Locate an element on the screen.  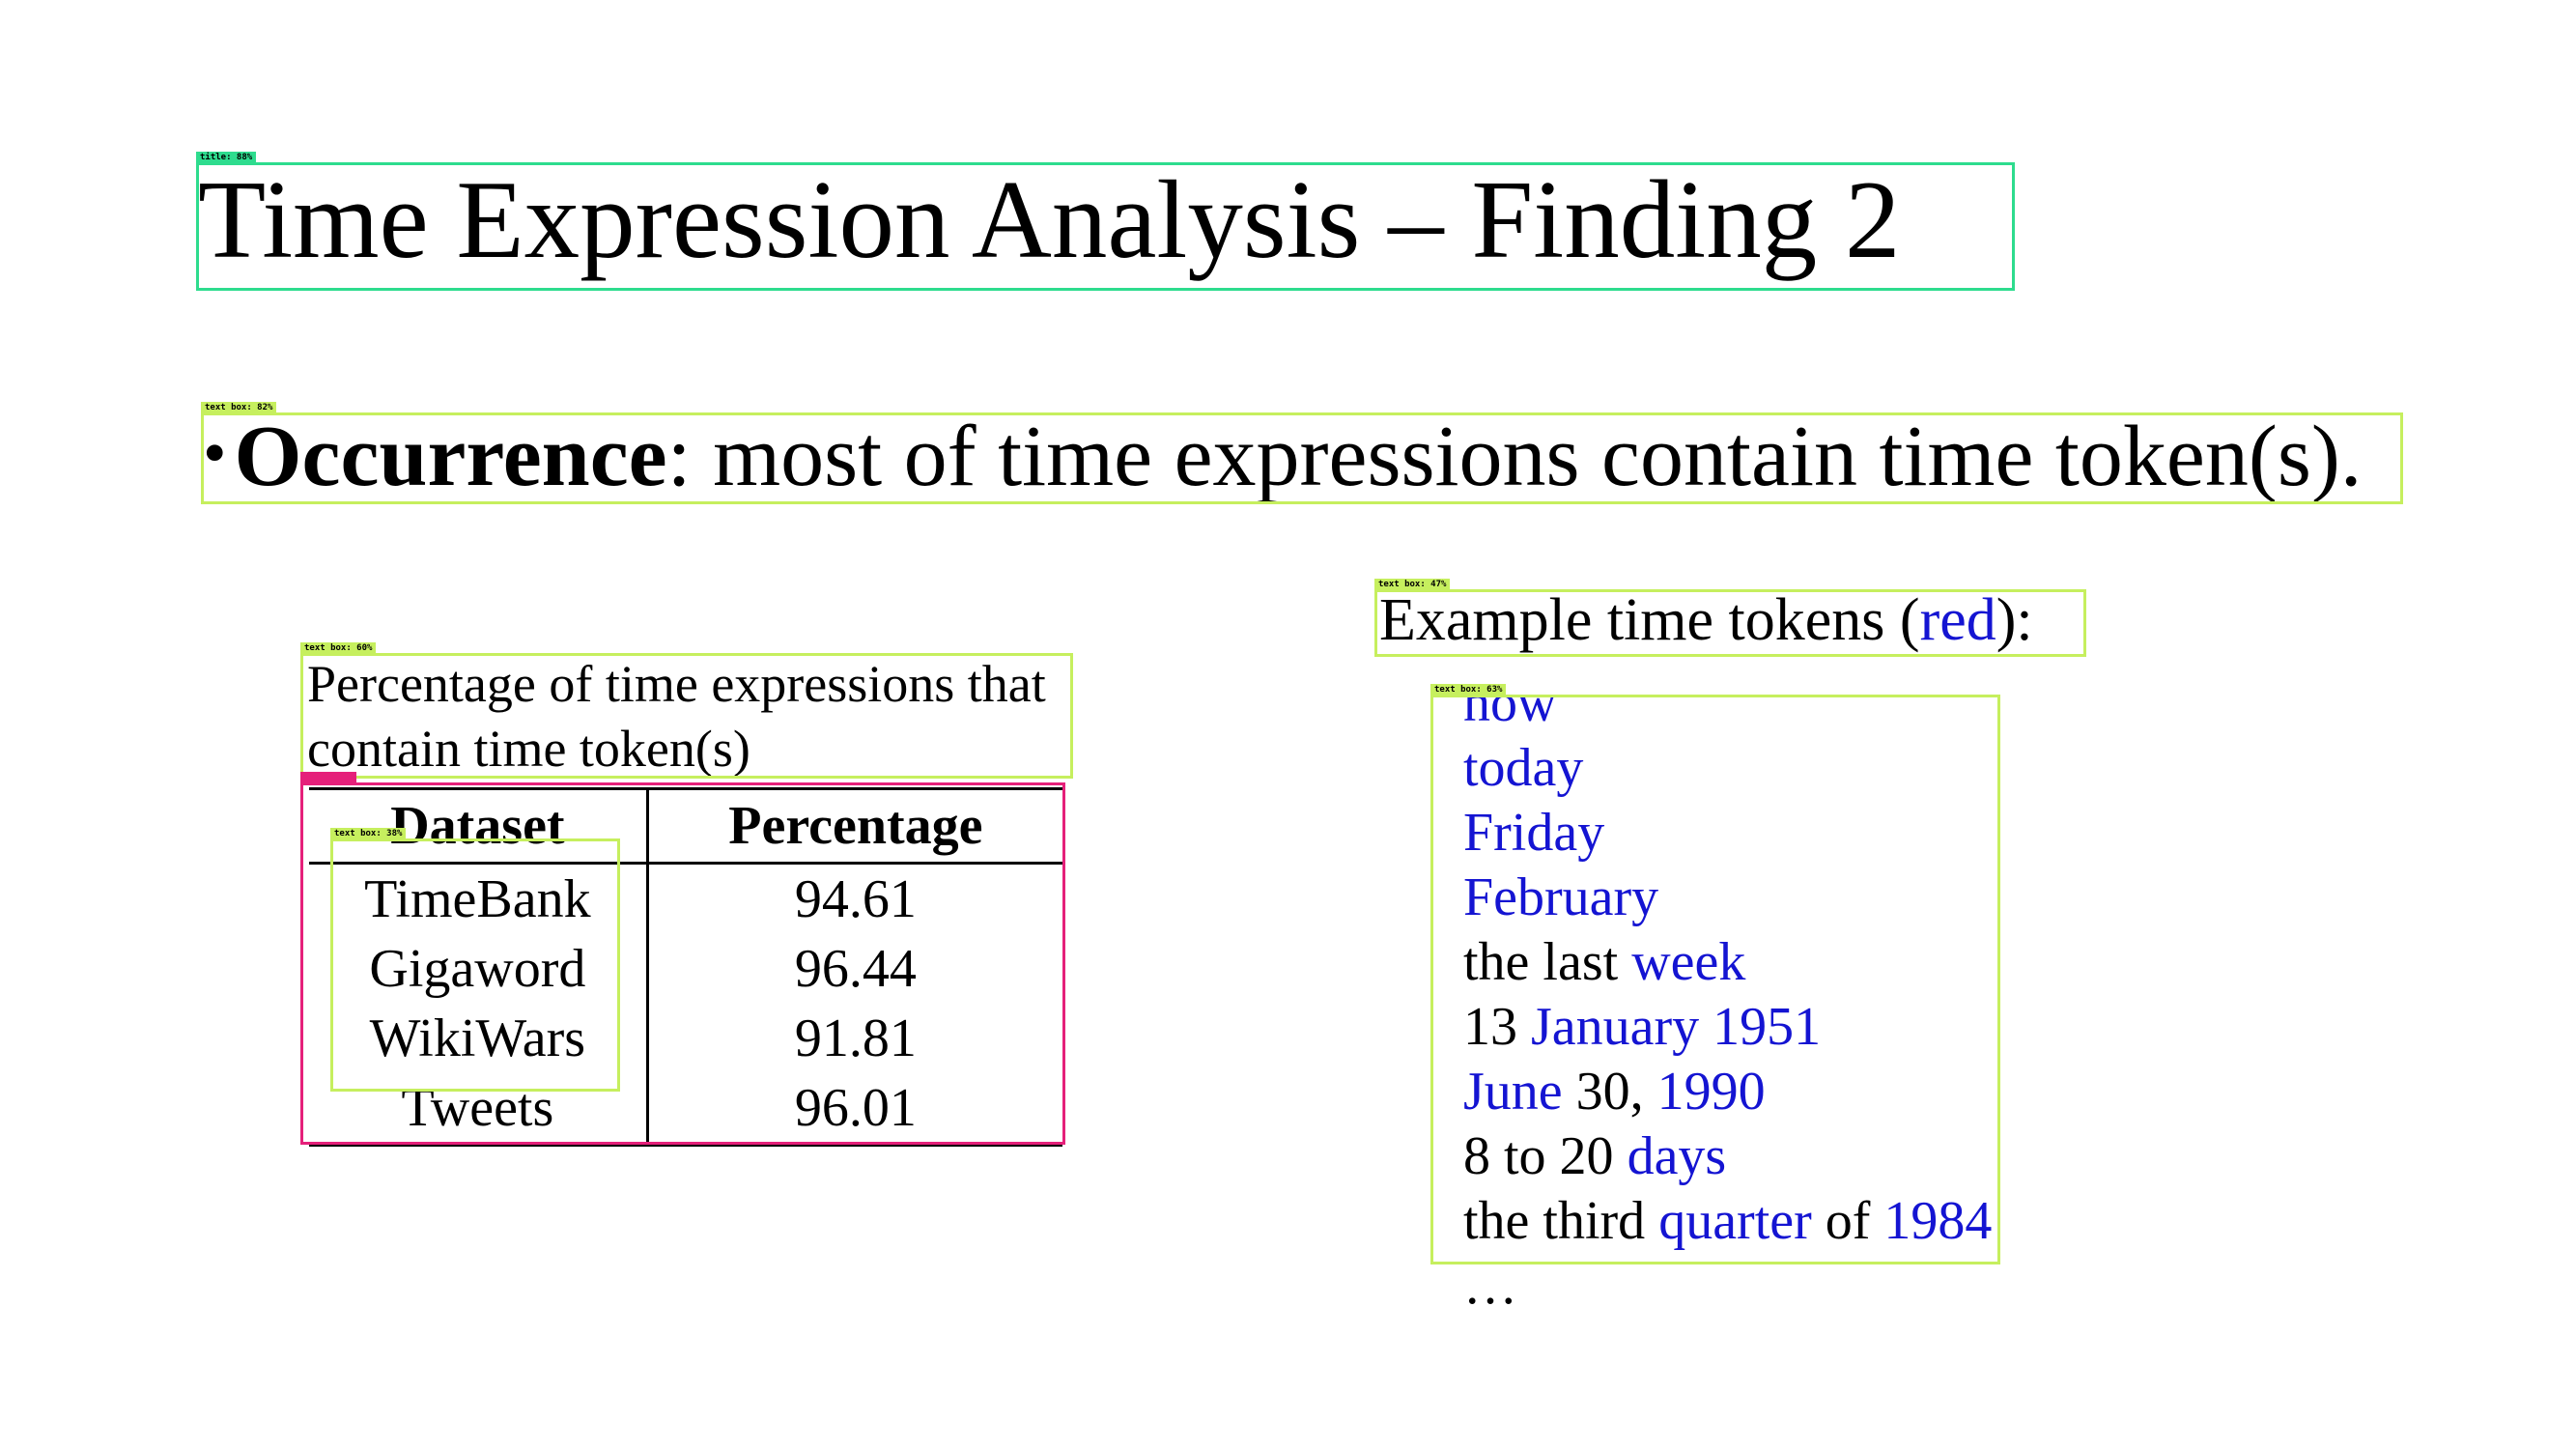
plain-text: the third is located at coordinates (1561, 1221).